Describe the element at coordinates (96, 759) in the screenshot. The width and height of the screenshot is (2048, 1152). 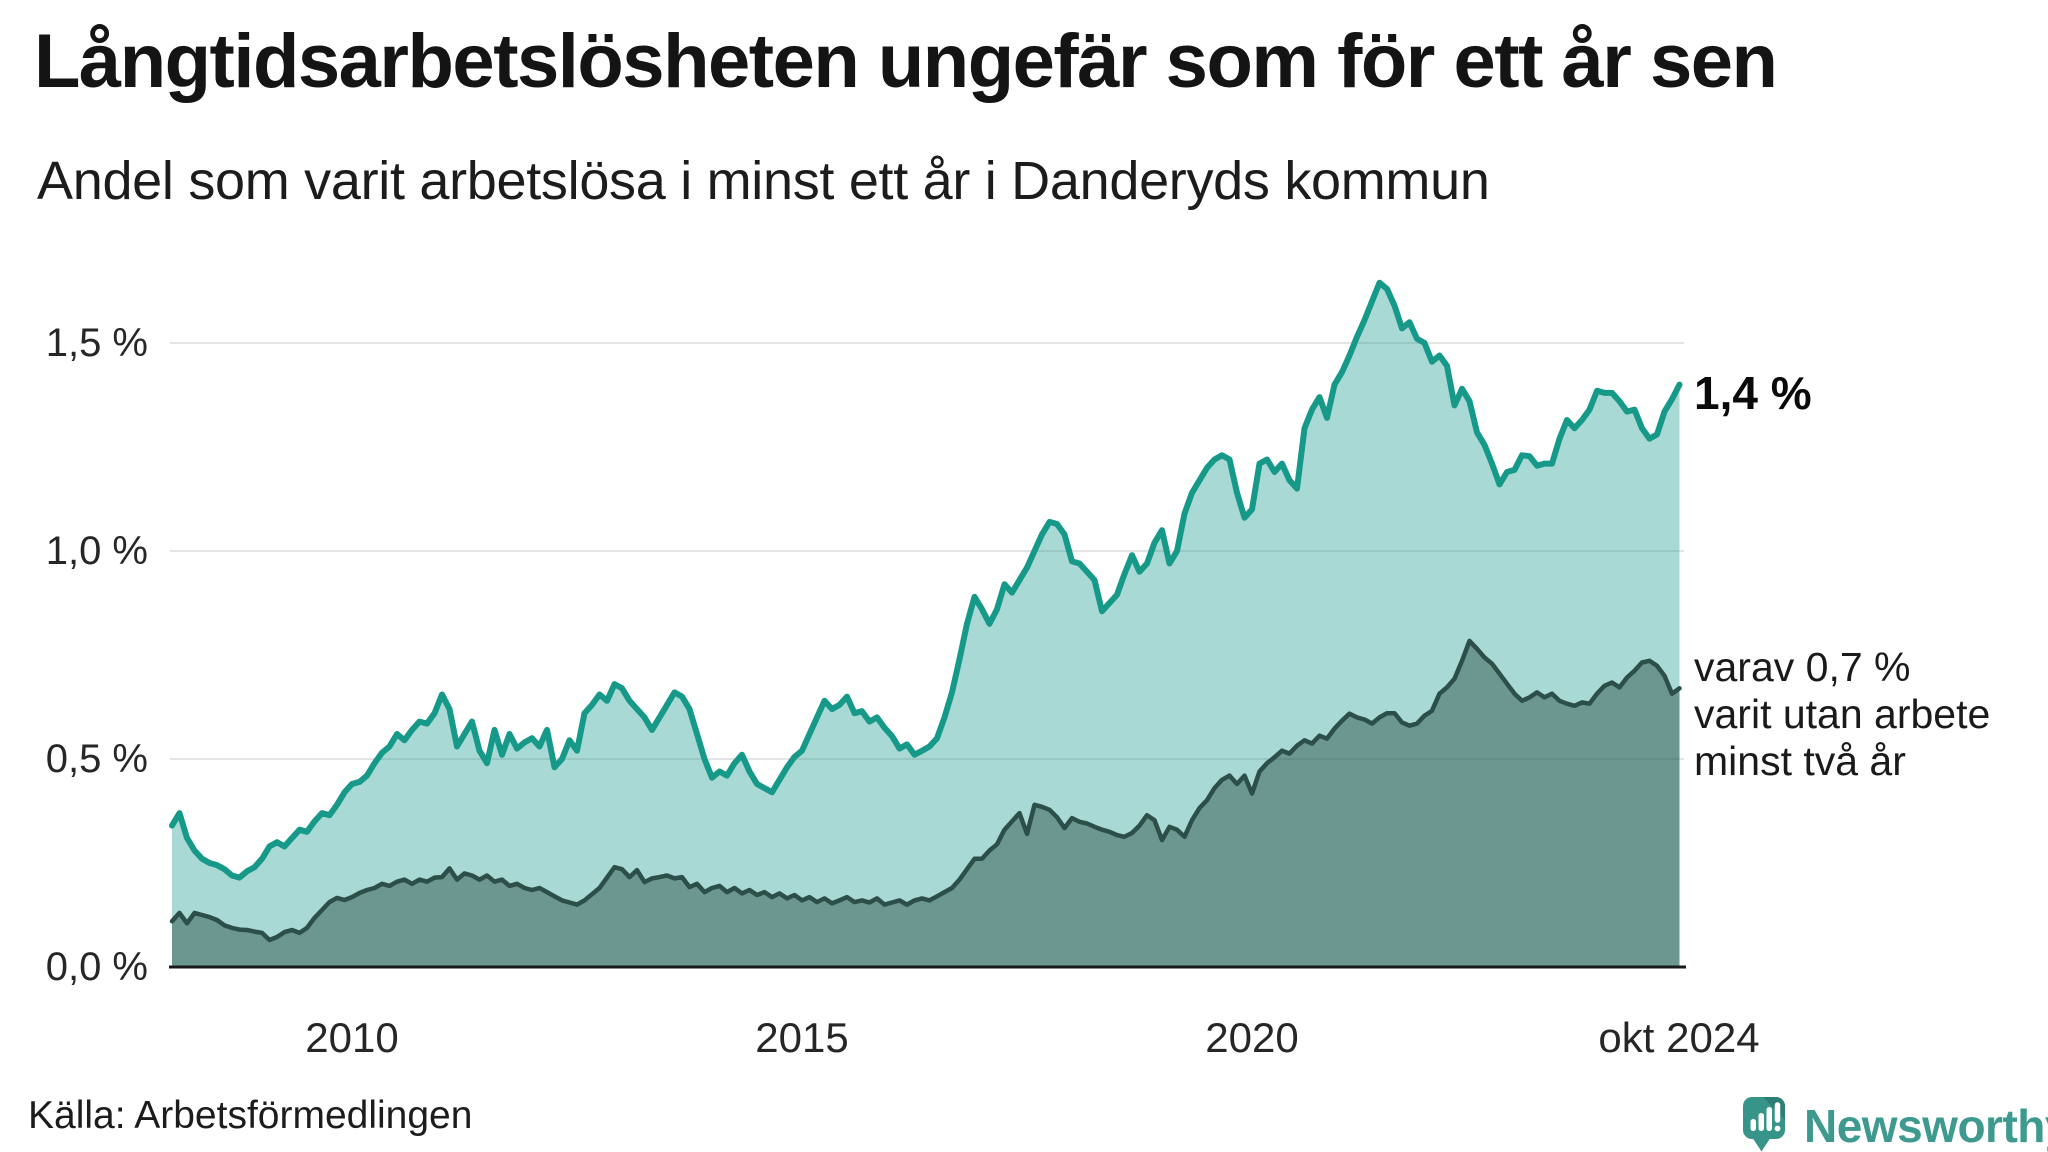
I see `y-tick-0-5: 0,5 %` at that location.